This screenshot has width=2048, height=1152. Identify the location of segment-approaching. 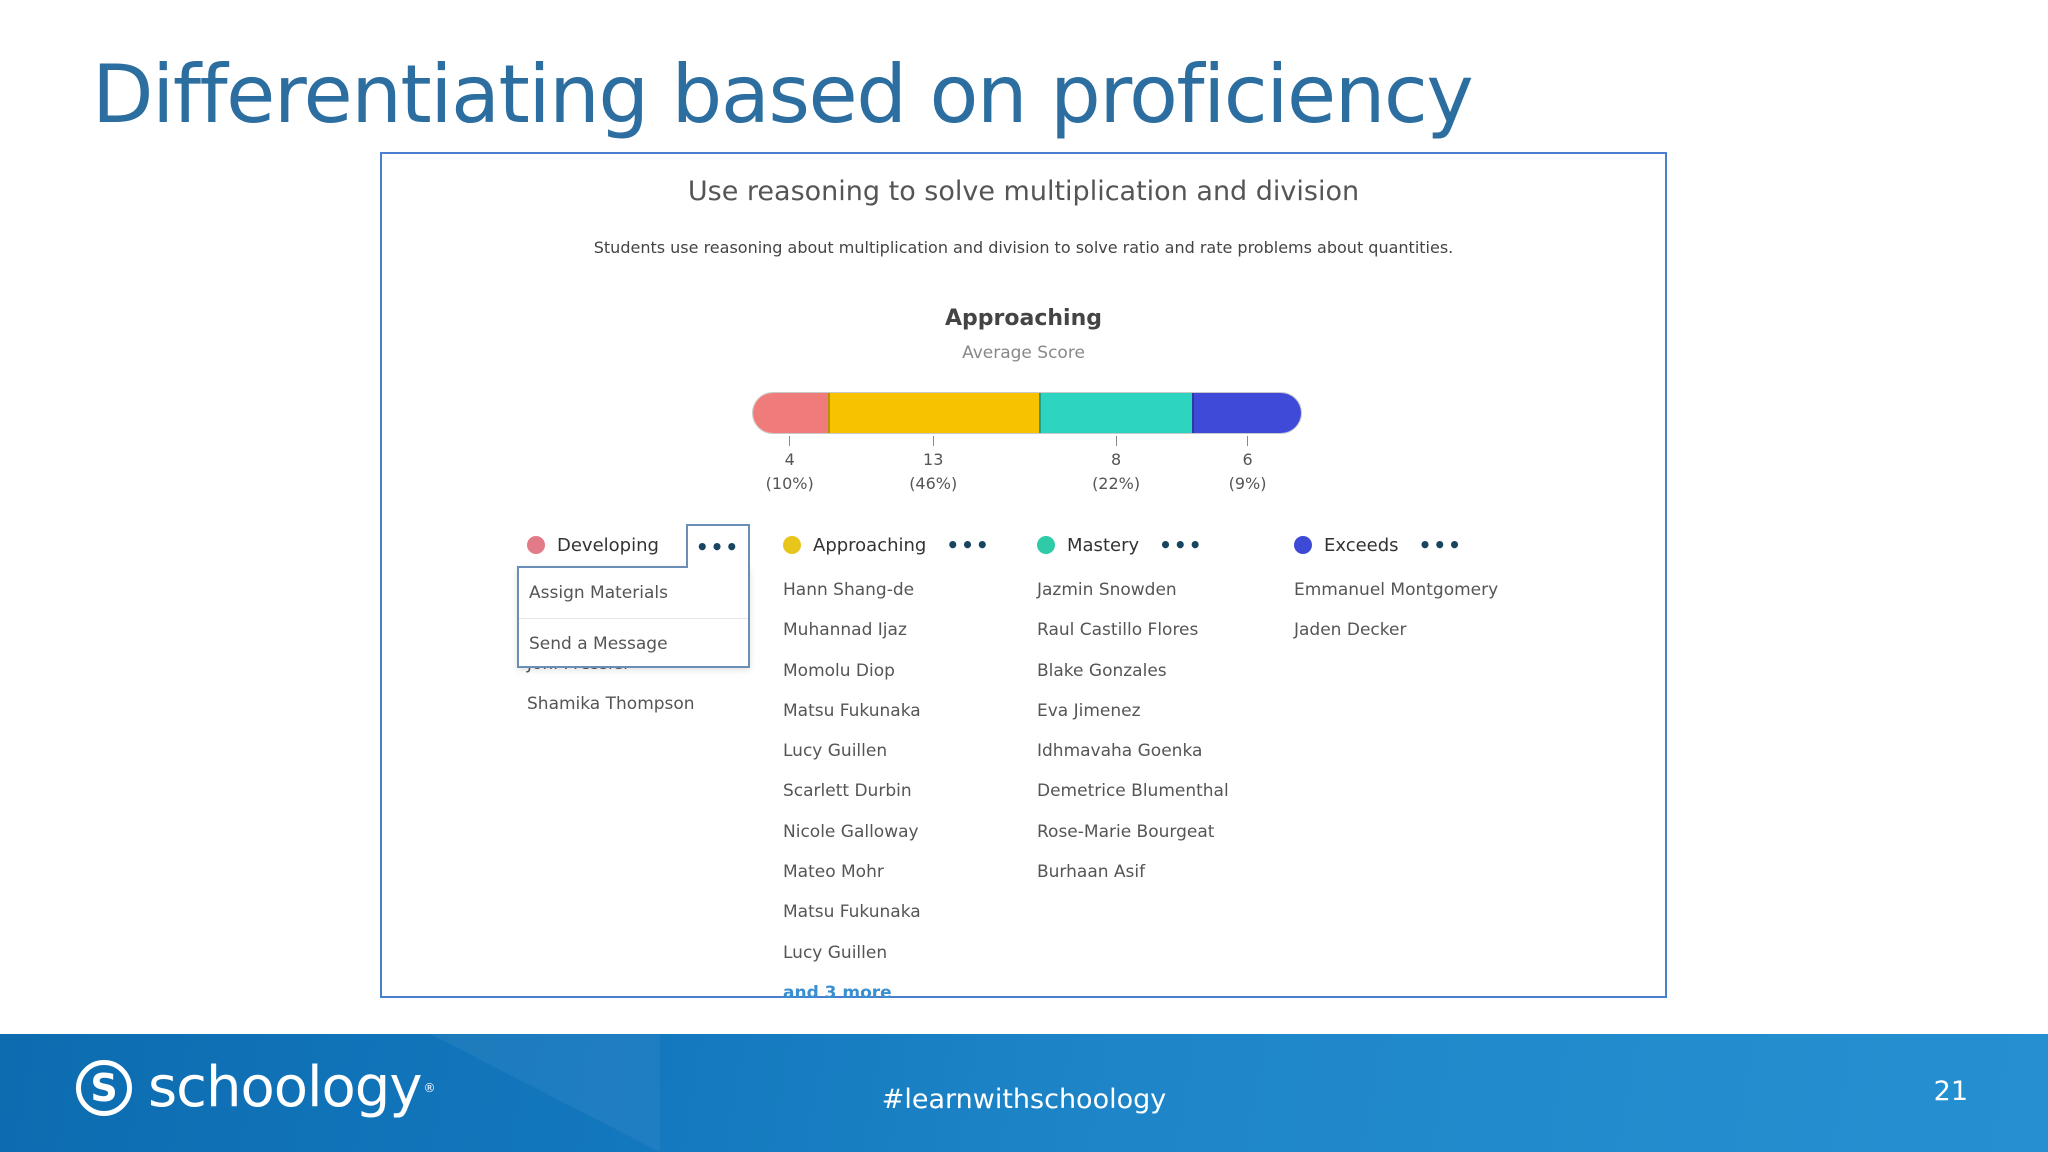
(934, 413).